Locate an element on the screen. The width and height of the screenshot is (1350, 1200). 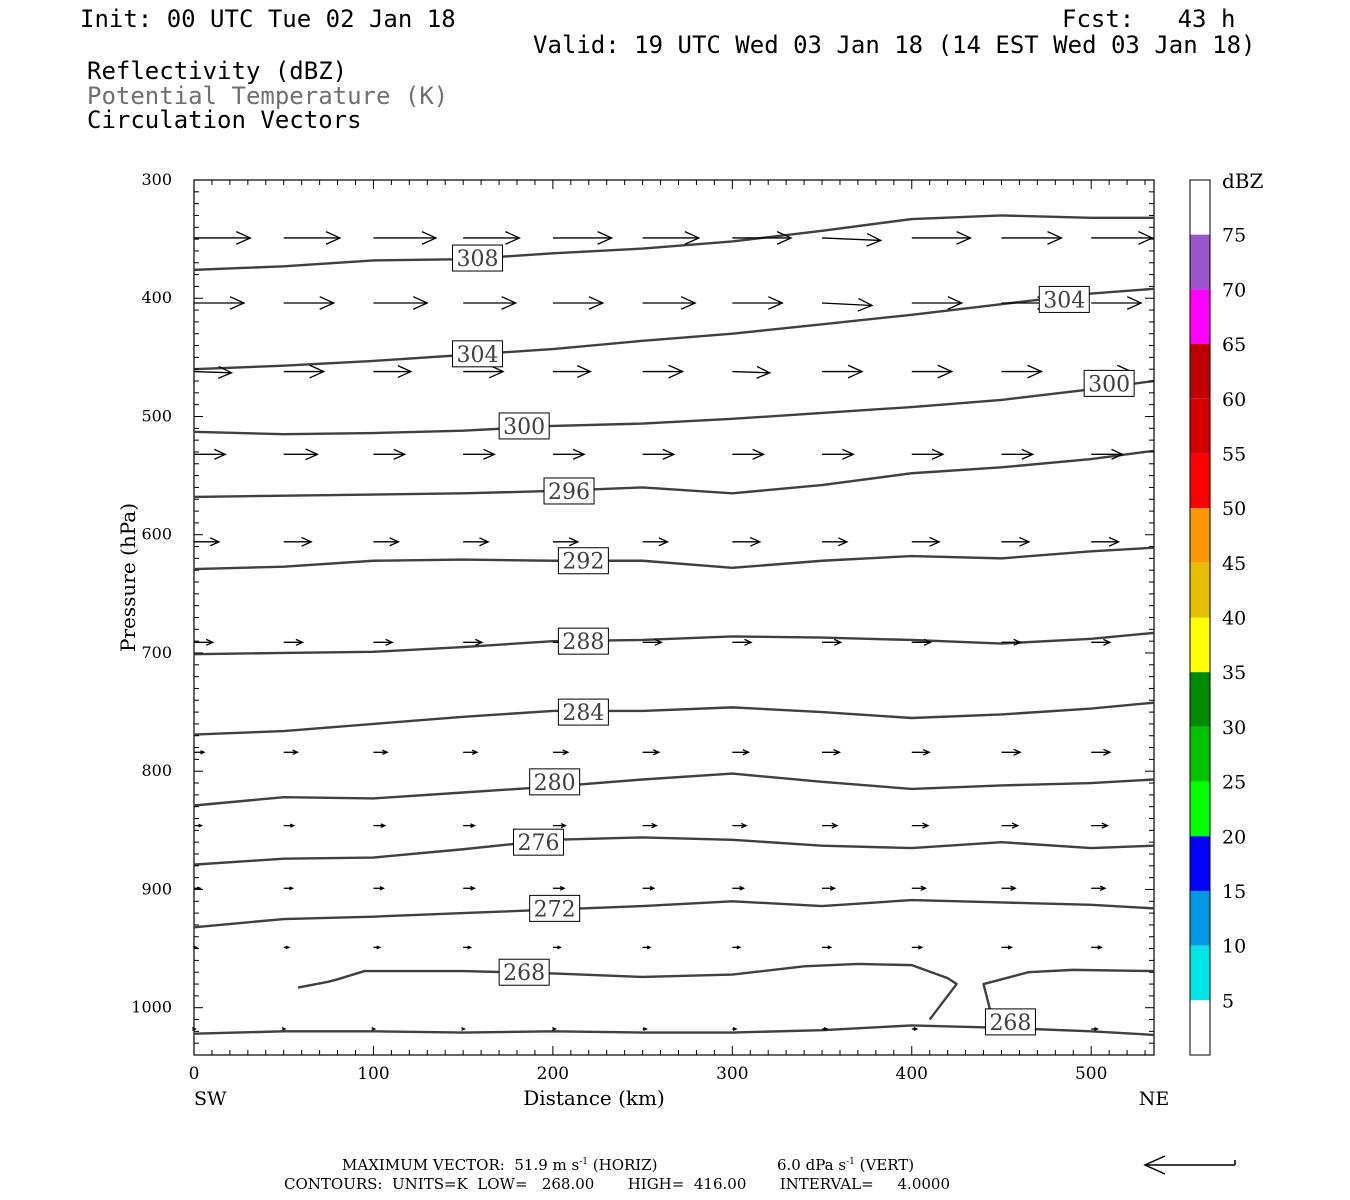
contour-label: 272 is located at coordinates (555, 908).